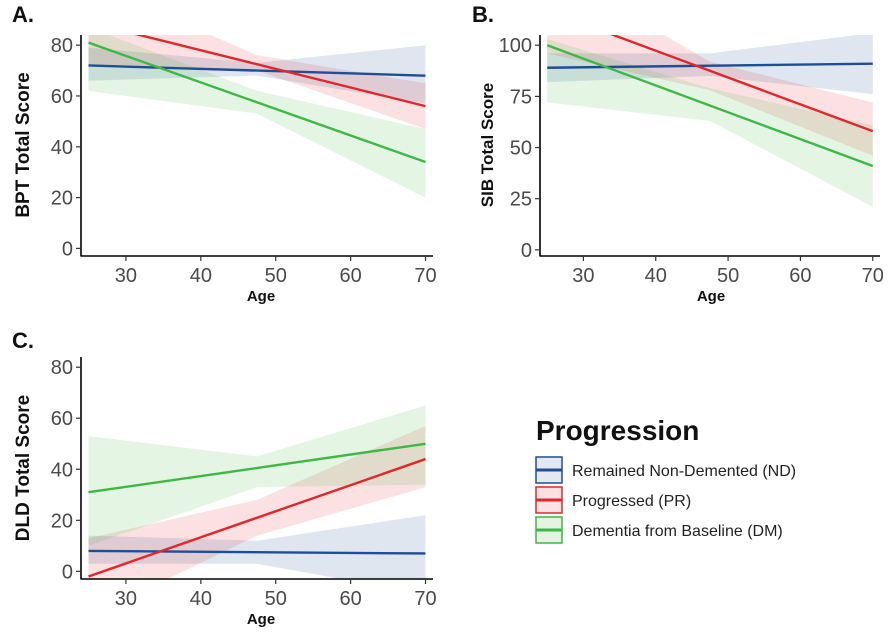  Describe the element at coordinates (62, 148) in the screenshot. I see `panel-a-y-tick-label: 40` at that location.